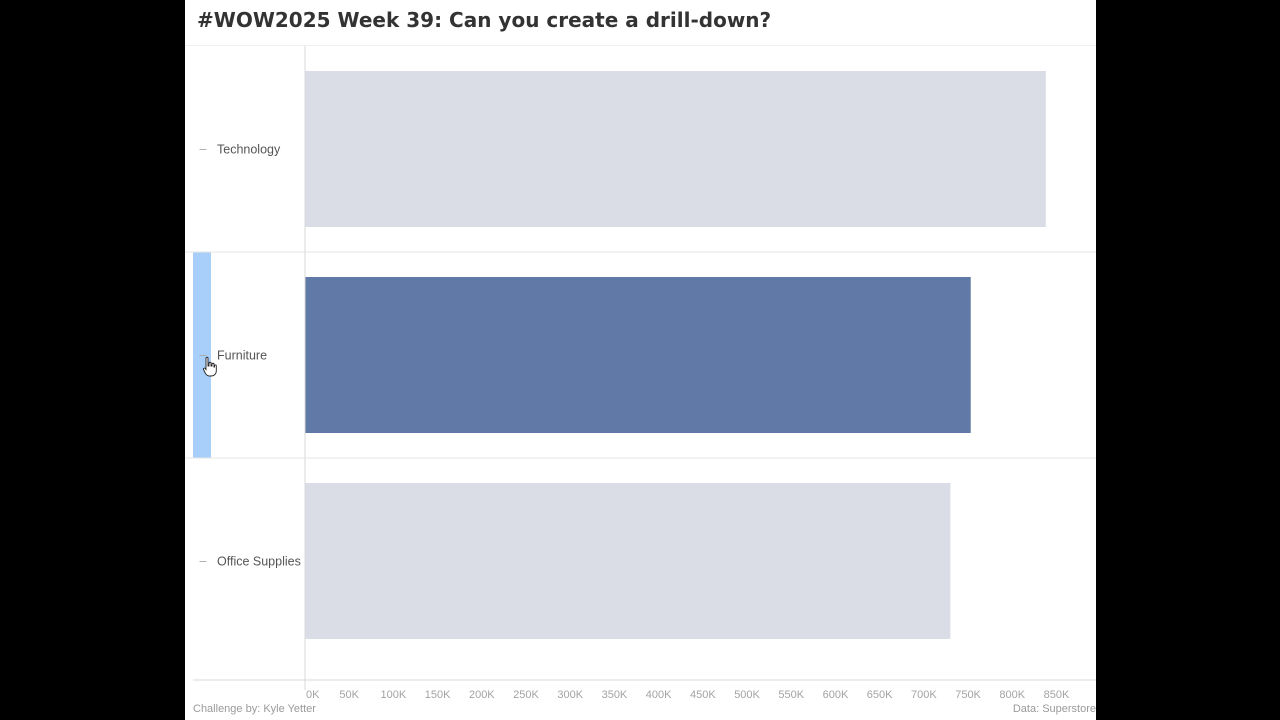 This screenshot has width=1280, height=720. What do you see at coordinates (438, 694) in the screenshot?
I see `x-tick-label: 150K` at bounding box center [438, 694].